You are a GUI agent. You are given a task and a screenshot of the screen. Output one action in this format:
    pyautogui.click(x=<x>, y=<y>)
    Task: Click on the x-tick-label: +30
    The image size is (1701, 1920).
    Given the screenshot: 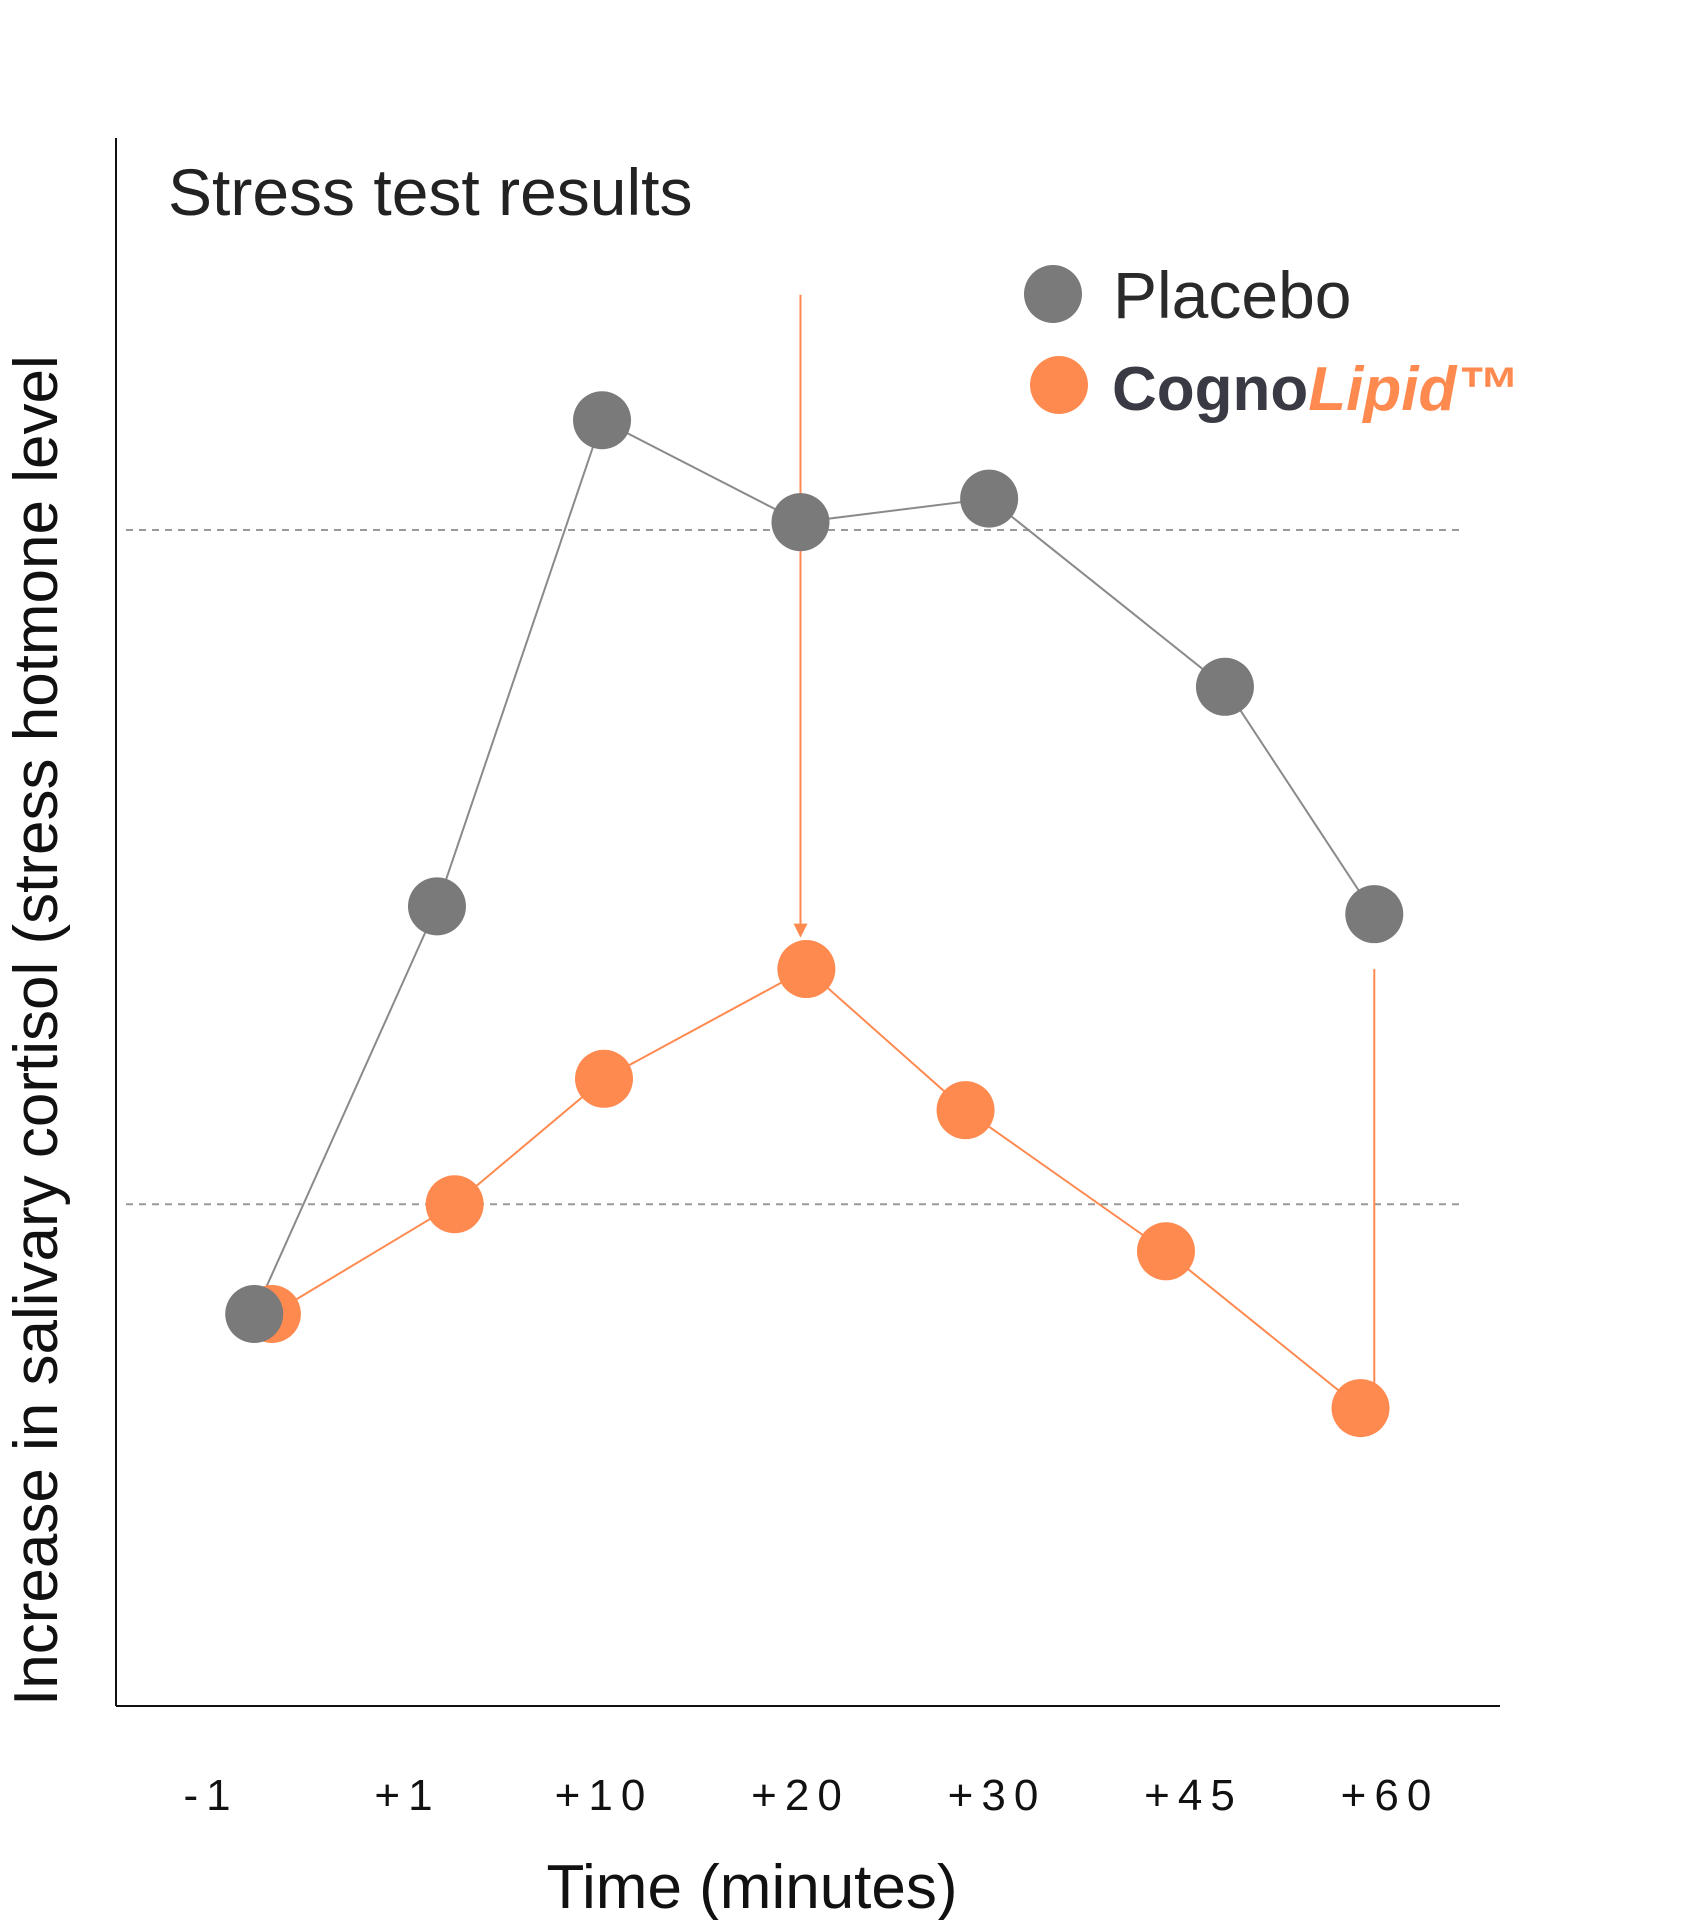 What is the action you would take?
    pyautogui.click(x=997, y=1795)
    